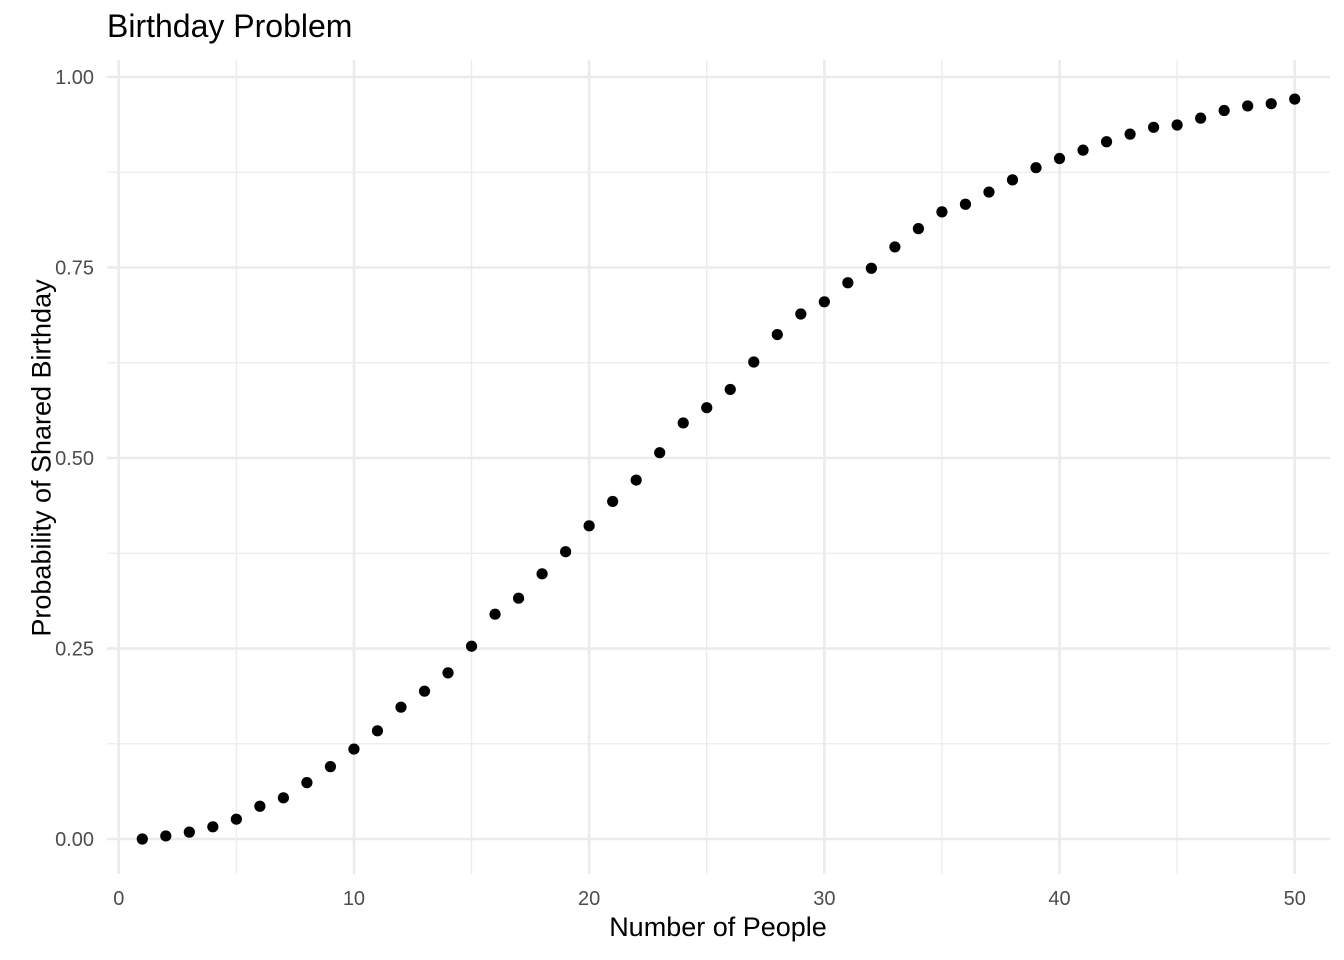 This screenshot has height=960, width=1344. What do you see at coordinates (824, 899) in the screenshot?
I see `x-tick-label: 30` at bounding box center [824, 899].